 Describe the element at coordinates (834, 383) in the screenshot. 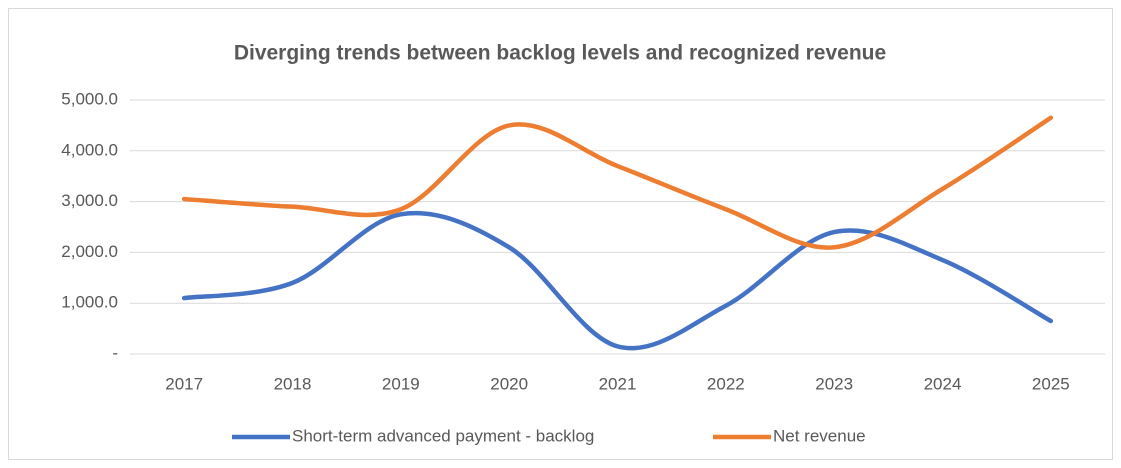

I see `x-tick-label: 2023` at that location.